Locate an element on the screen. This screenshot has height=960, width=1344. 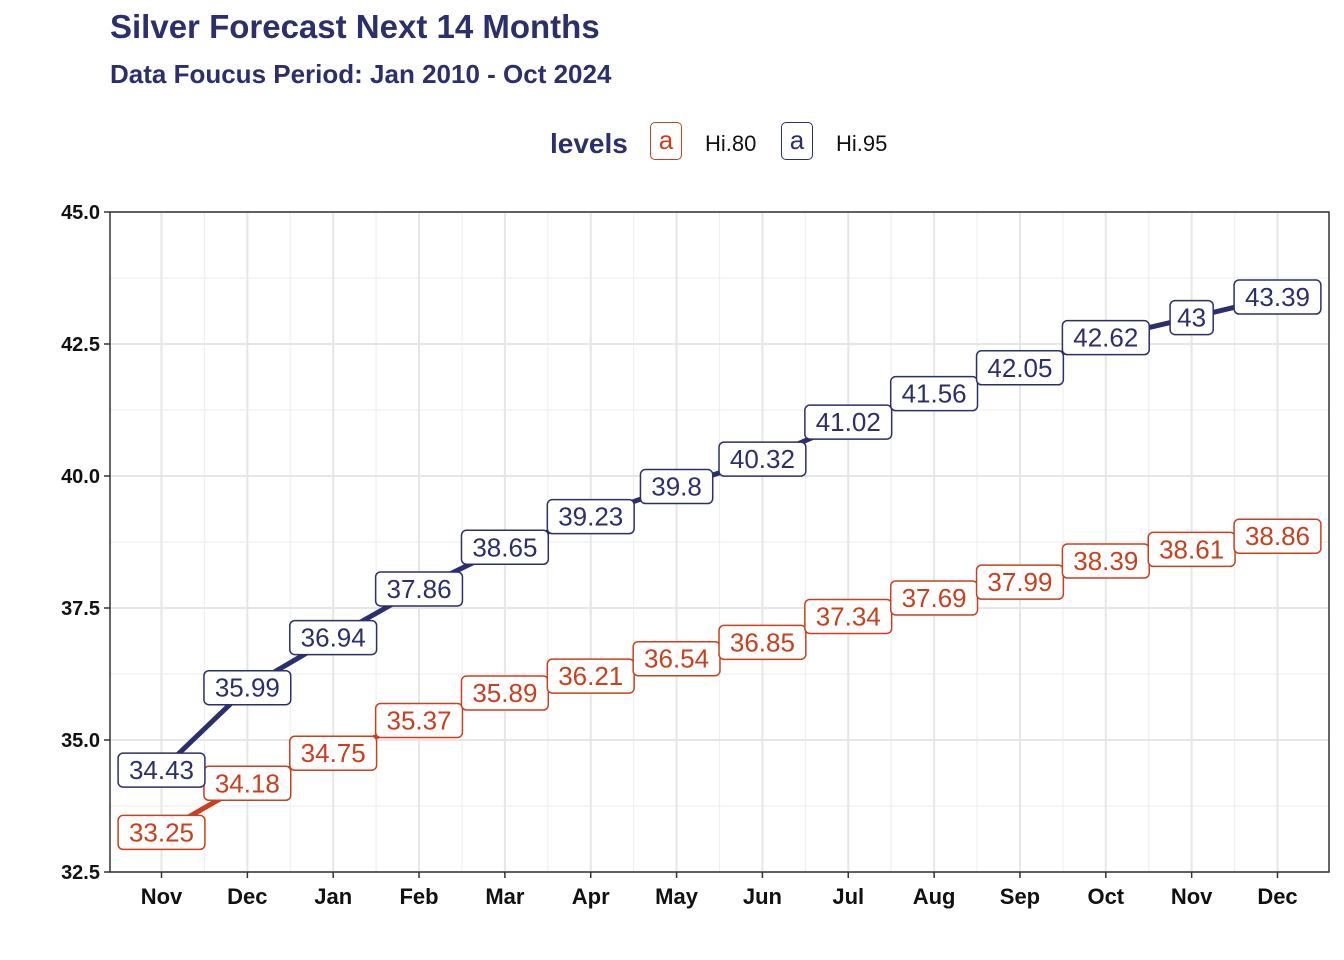
data-label: 33.25 is located at coordinates (161, 832).